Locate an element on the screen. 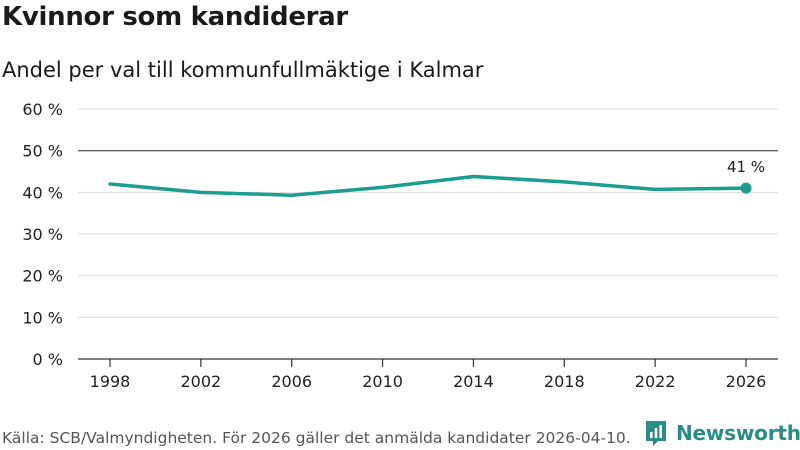 The image size is (800, 450). y-tick-label: 60 % is located at coordinates (42, 109).